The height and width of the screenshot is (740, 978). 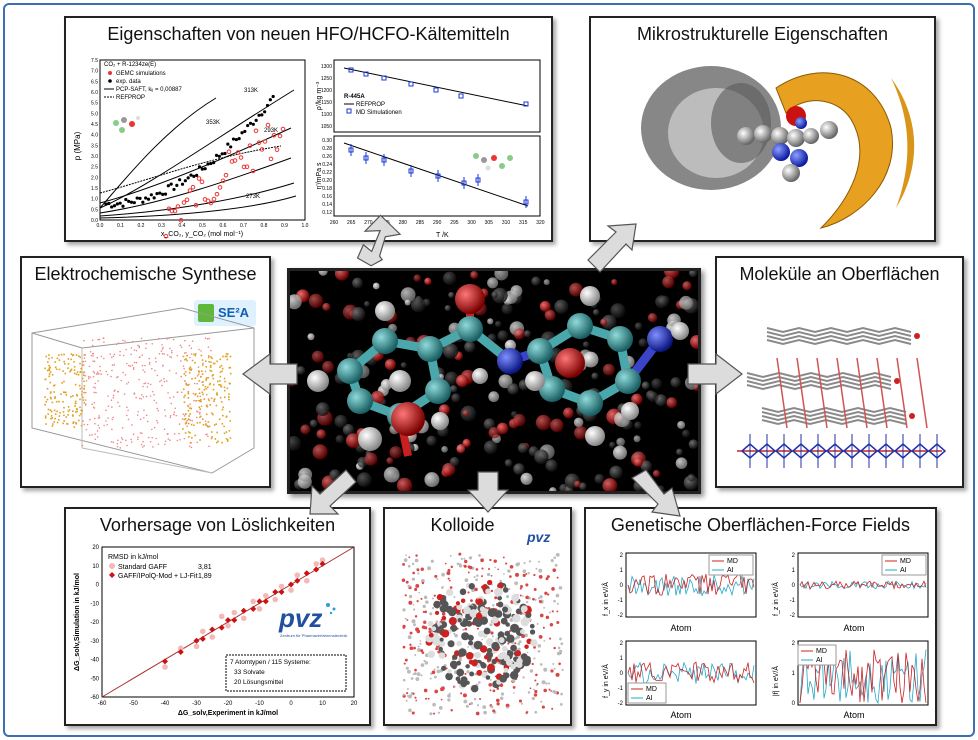 I want to click on solubility-xtick: -60, so click(x=102, y=704).